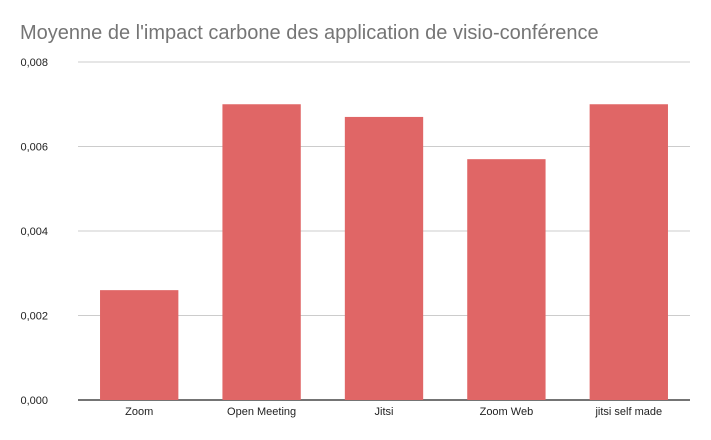 The image size is (711, 440). I want to click on x-tick-label: Zoom, so click(139, 412).